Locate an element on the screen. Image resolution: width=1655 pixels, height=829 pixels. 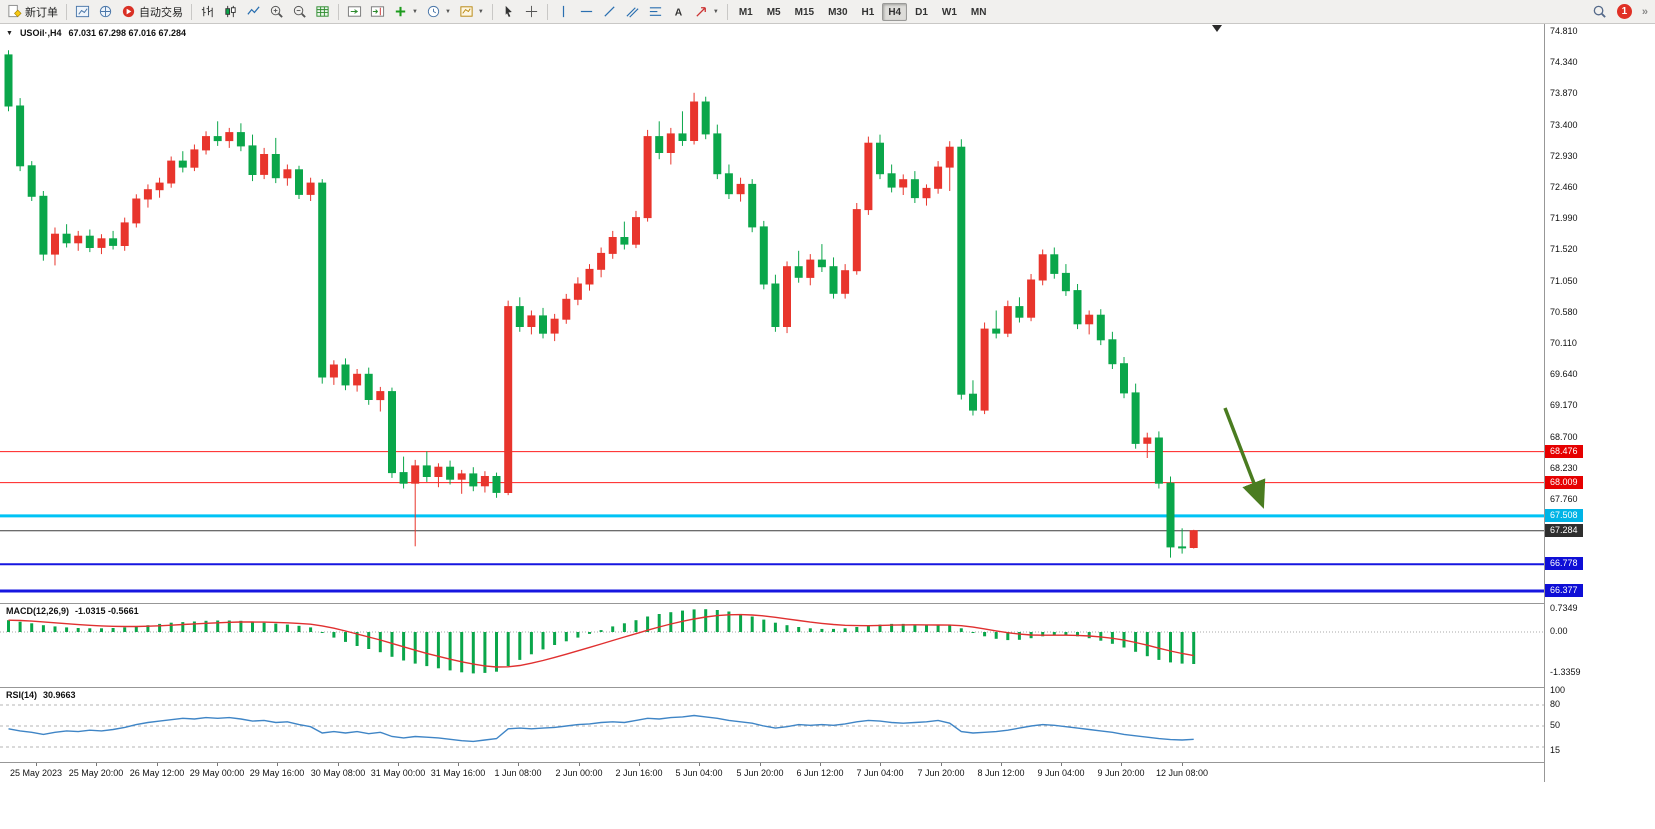
time-label: 29 May 16:00 is located at coordinates (277, 773).